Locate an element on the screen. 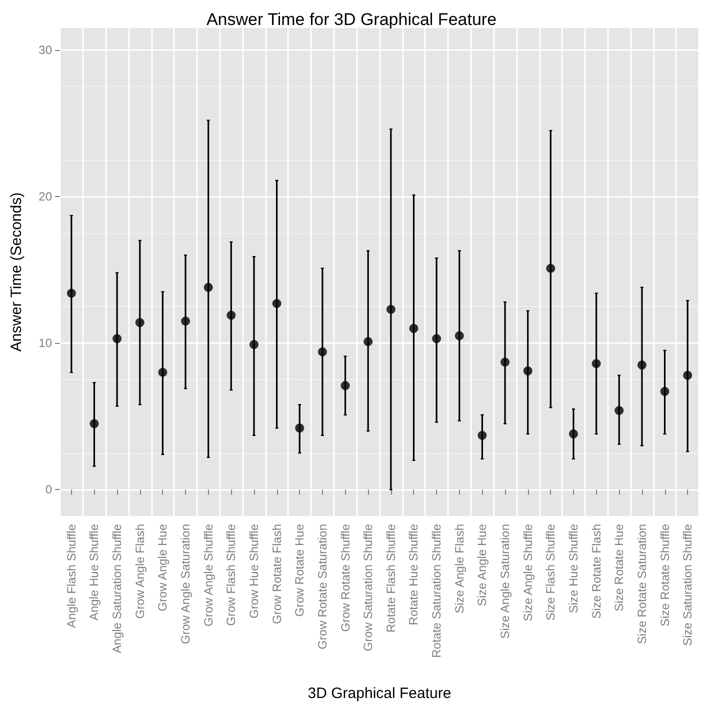 Image resolution: width=703 pixels, height=706 pixels. x-tick-label: Size Angle Flash is located at coordinates (459, 569).